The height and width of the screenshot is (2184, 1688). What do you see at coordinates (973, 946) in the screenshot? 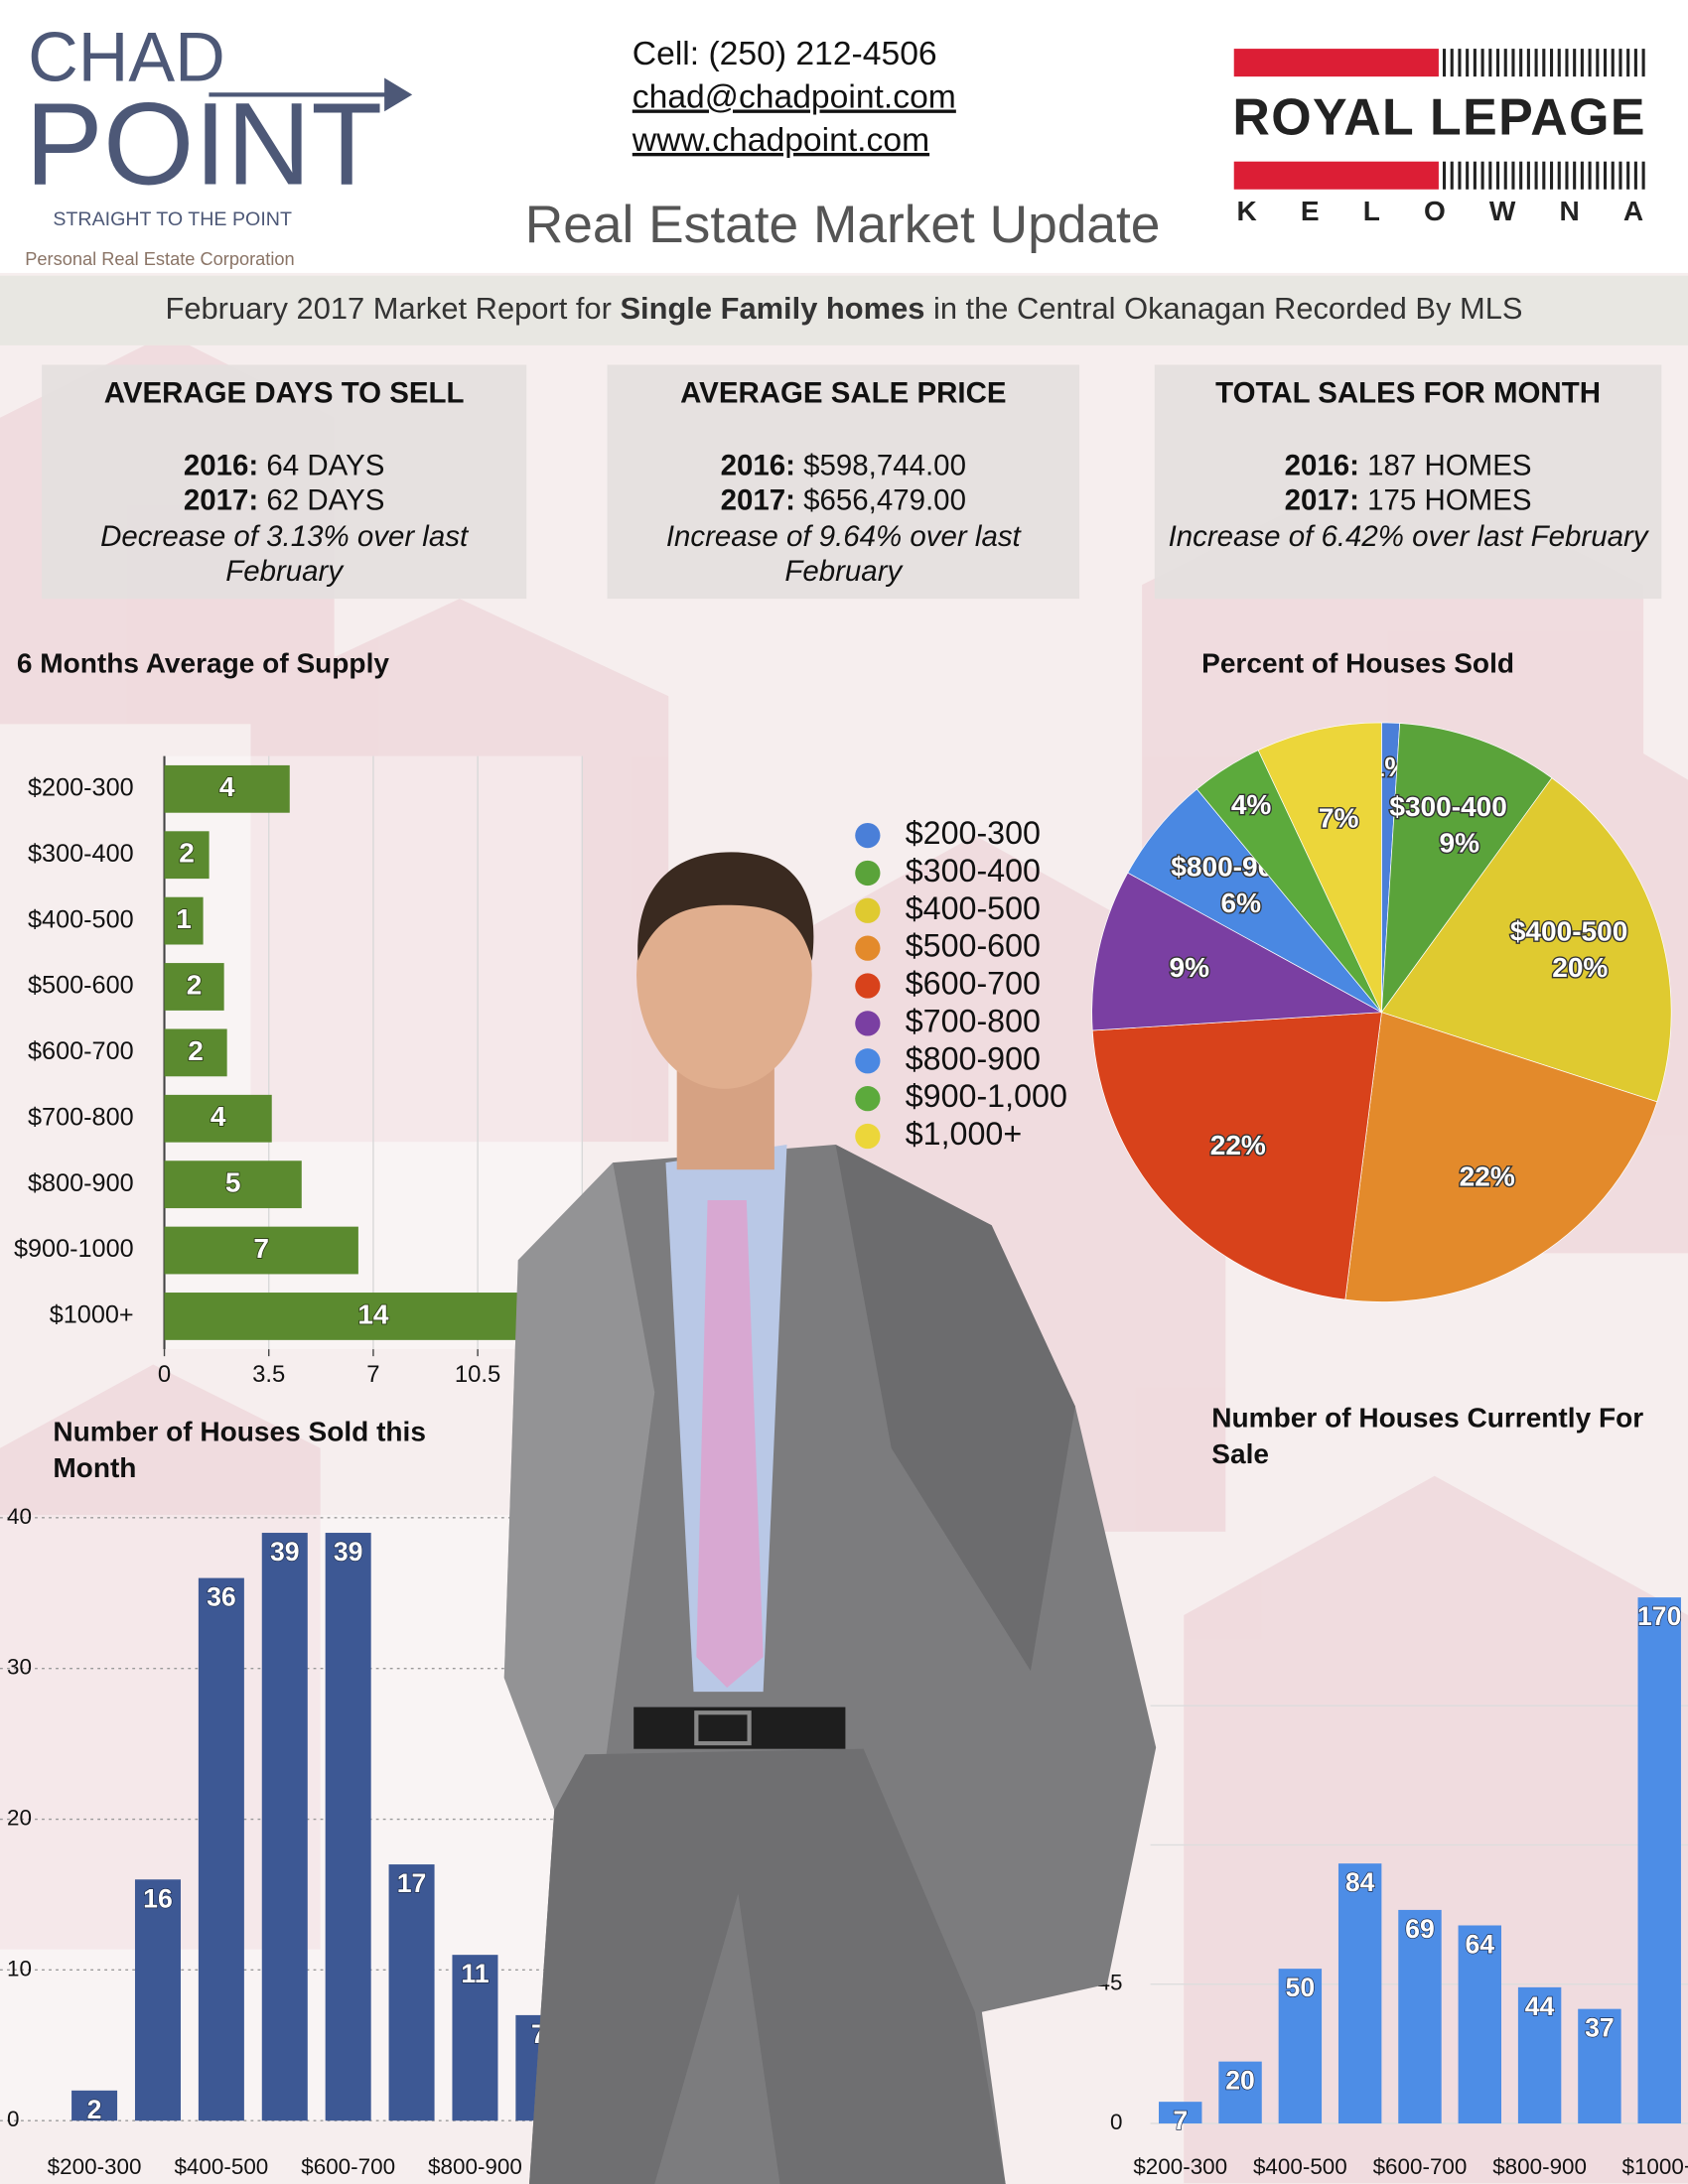
I see `legend-label: $500-600` at bounding box center [973, 946].